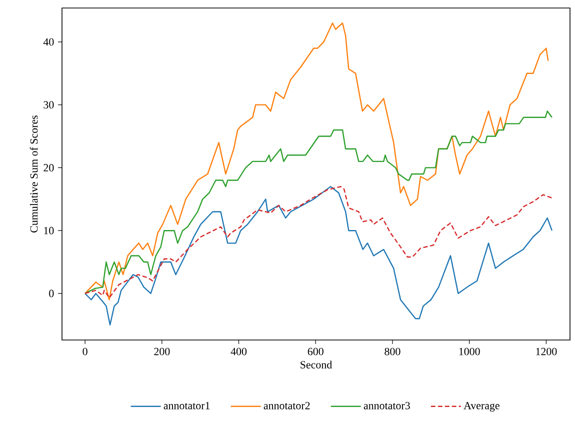  I want to click on y-tick-label: 0, so click(51, 294).